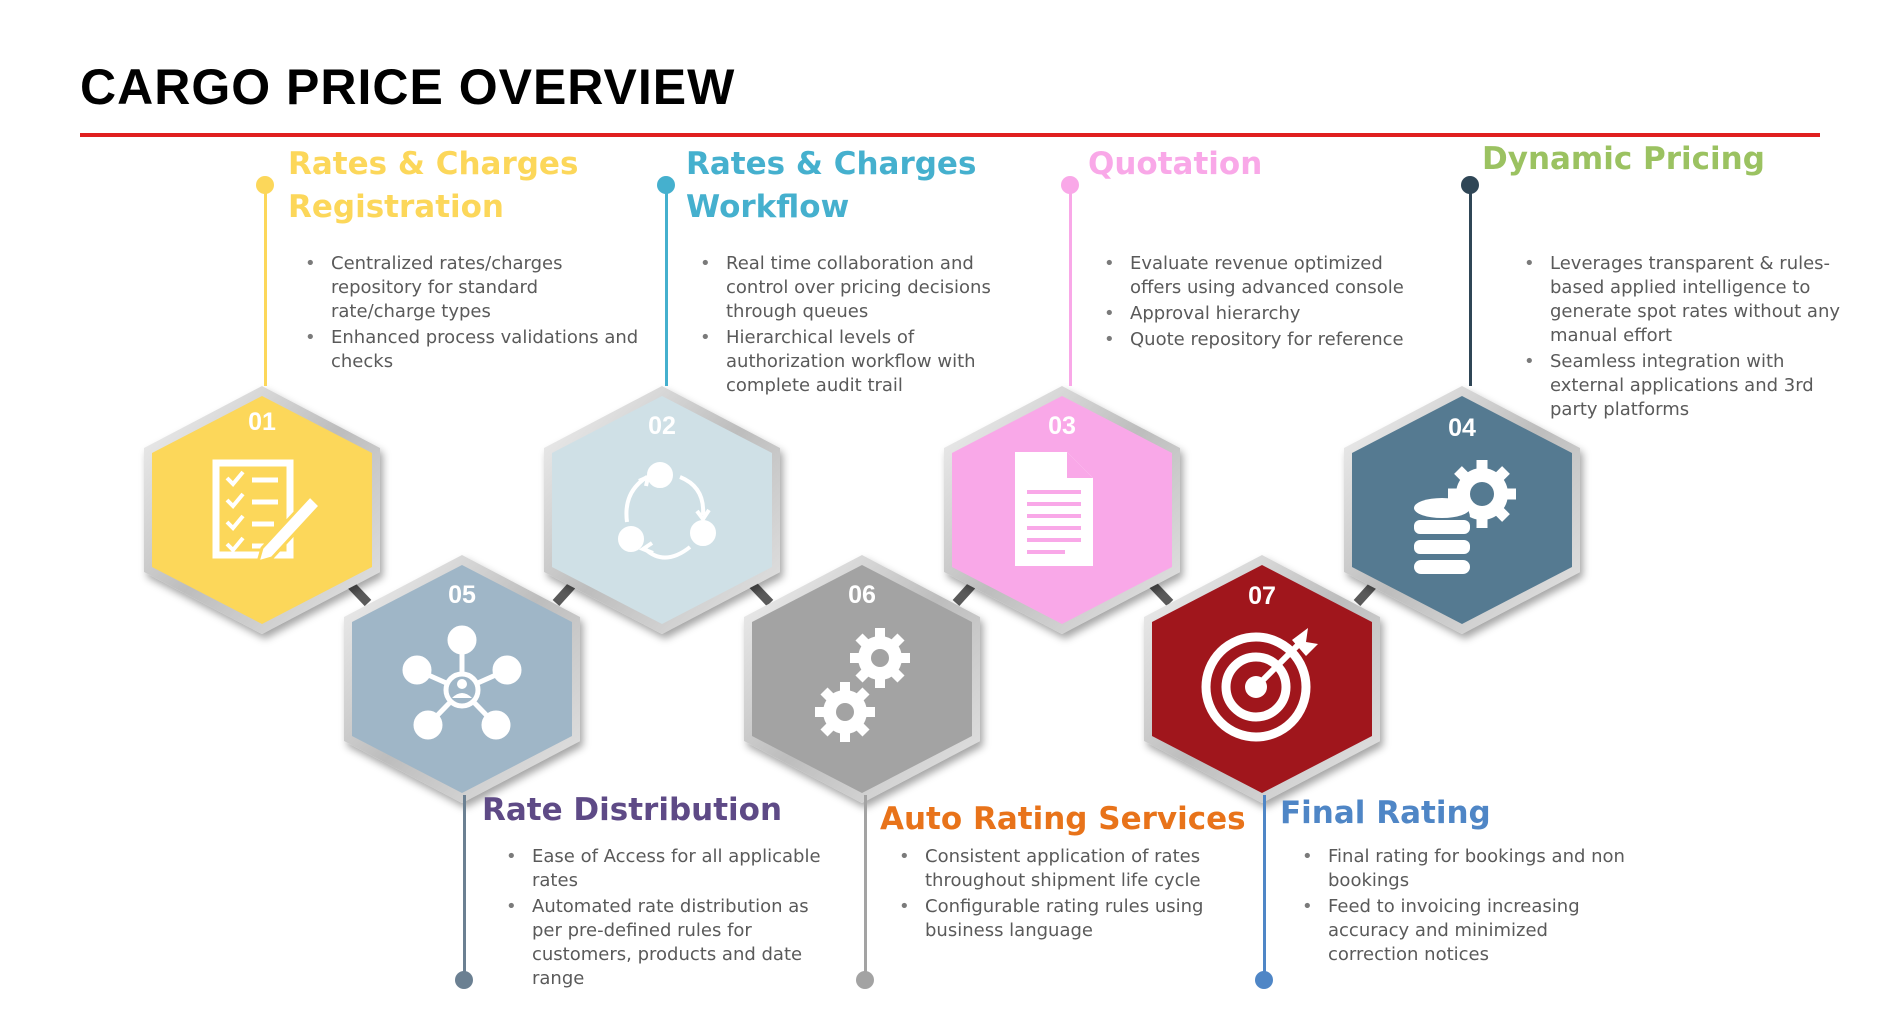 This screenshot has height=1010, width=1899. I want to click on title-underline, so click(950, 135).